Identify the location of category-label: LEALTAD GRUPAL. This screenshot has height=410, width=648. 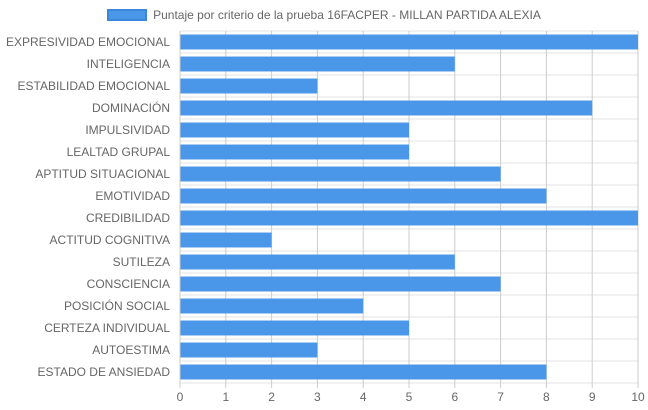
(119, 152).